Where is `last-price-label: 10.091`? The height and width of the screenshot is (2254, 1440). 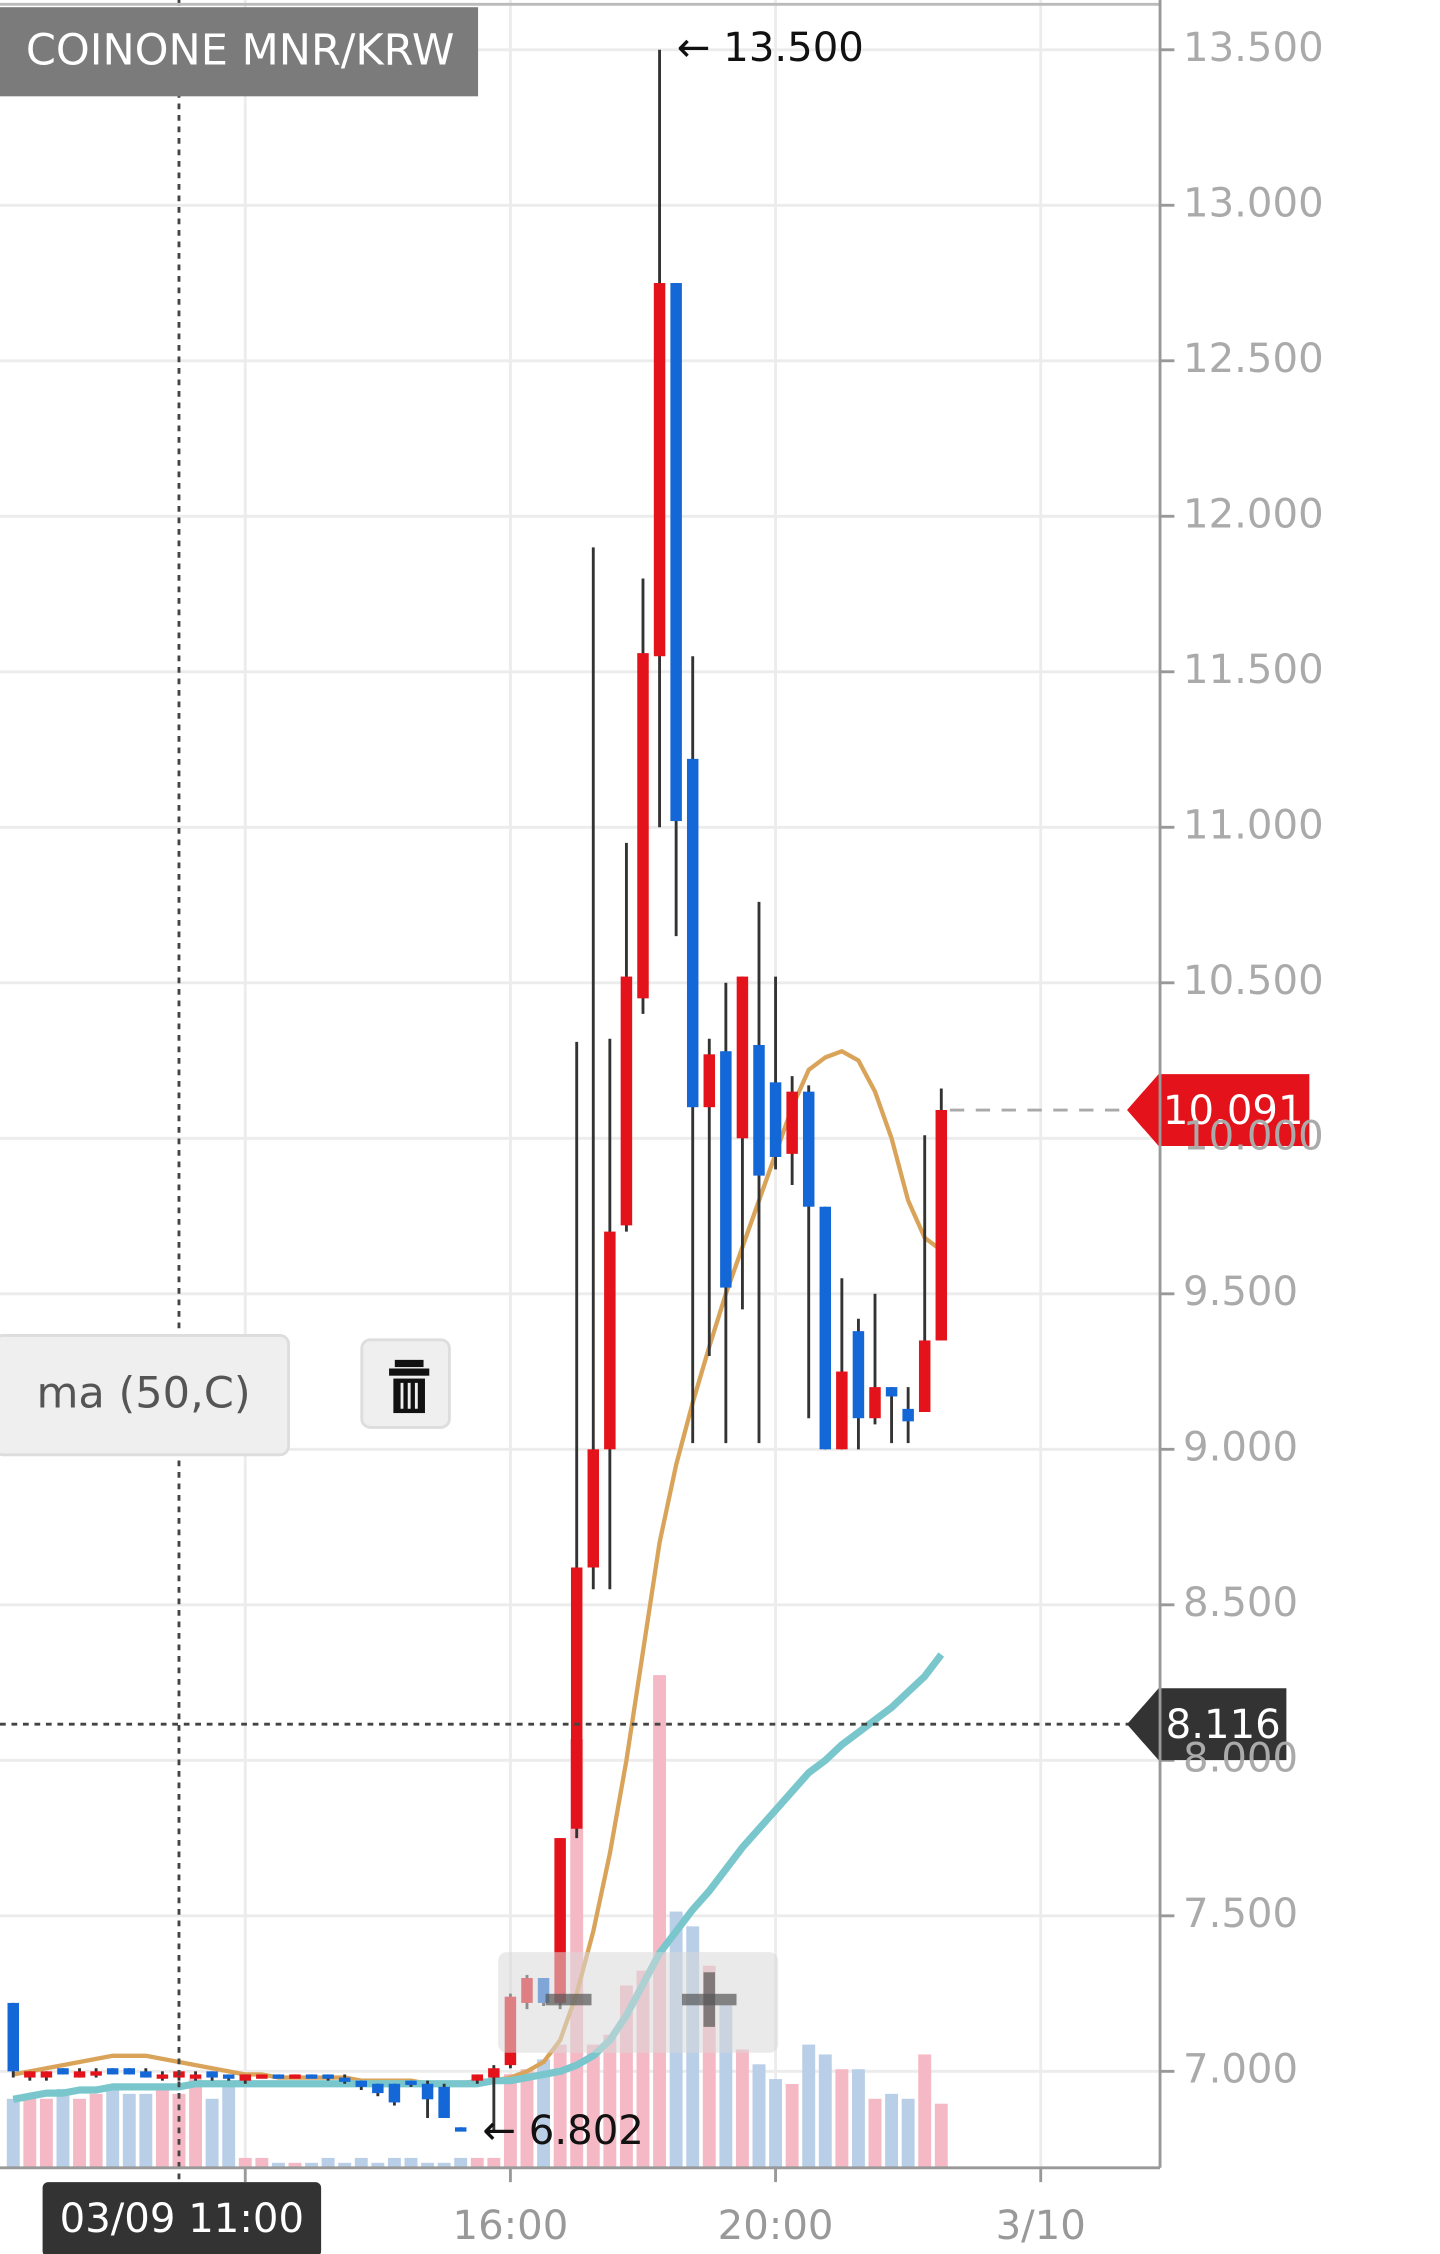 last-price-label: 10.091 is located at coordinates (1233, 1111).